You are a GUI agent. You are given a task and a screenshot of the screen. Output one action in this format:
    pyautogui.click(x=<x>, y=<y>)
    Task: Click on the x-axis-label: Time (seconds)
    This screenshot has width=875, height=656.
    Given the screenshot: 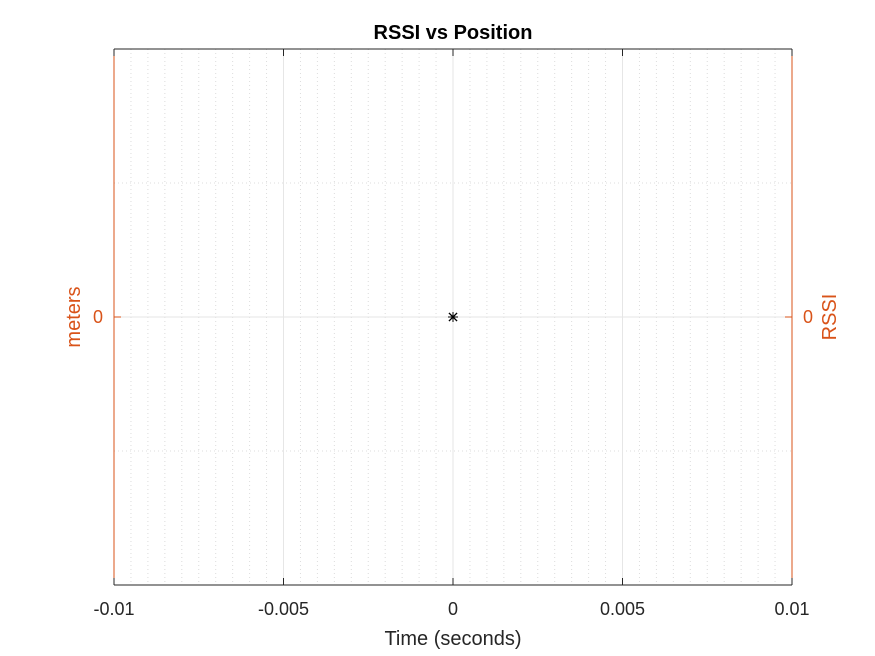 What is the action you would take?
    pyautogui.click(x=452, y=639)
    